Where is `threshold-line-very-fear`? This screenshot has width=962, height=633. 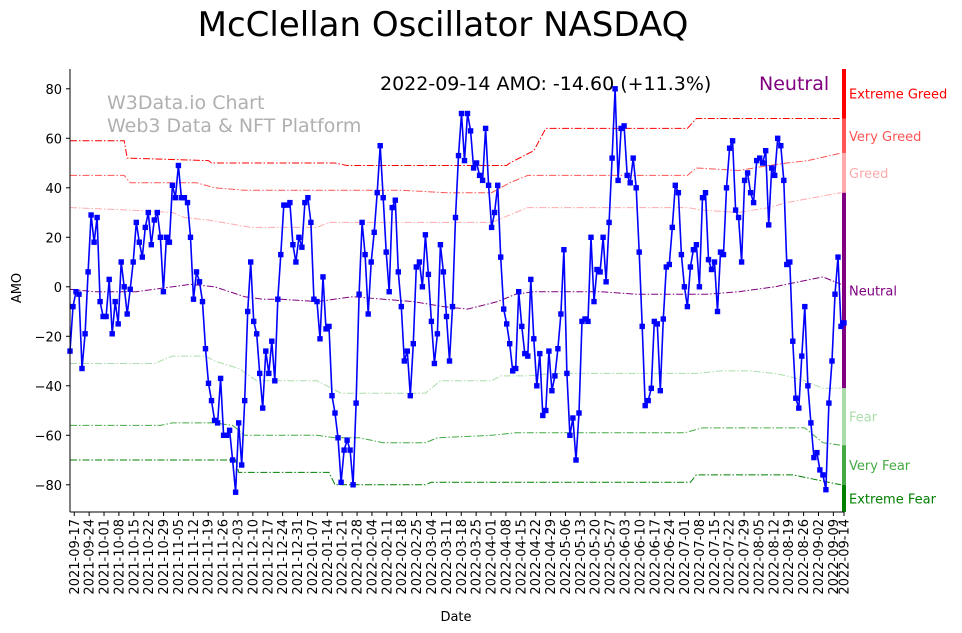 threshold-line-very-fear is located at coordinates (456, 434).